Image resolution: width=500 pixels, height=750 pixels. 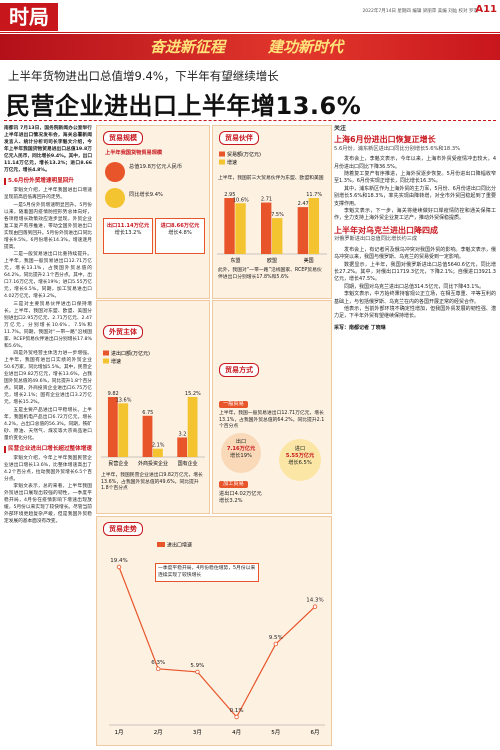 I want to click on import-growth: 增长4.8%, so click(x=180, y=233).